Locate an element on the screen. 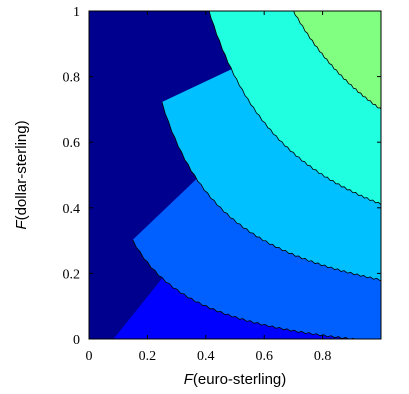 The width and height of the screenshot is (409, 394). x-axis-label: F(euro-sterling) is located at coordinates (235, 379).